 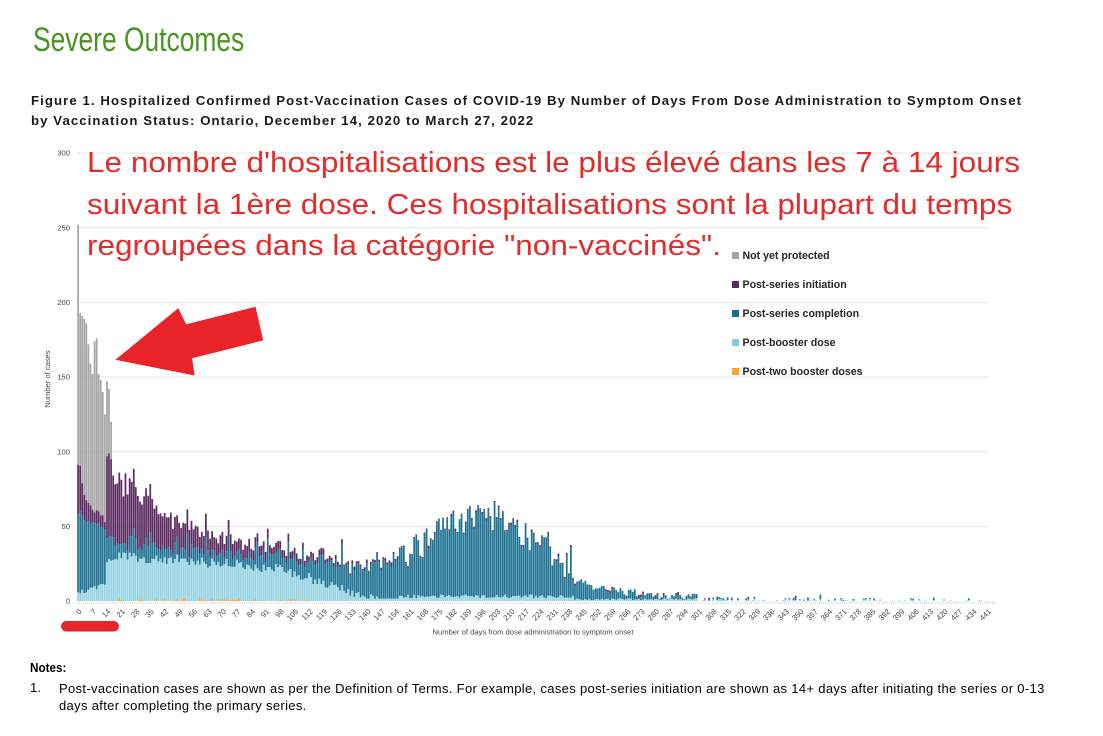 I want to click on svg-text: 56, so click(x=193, y=613).